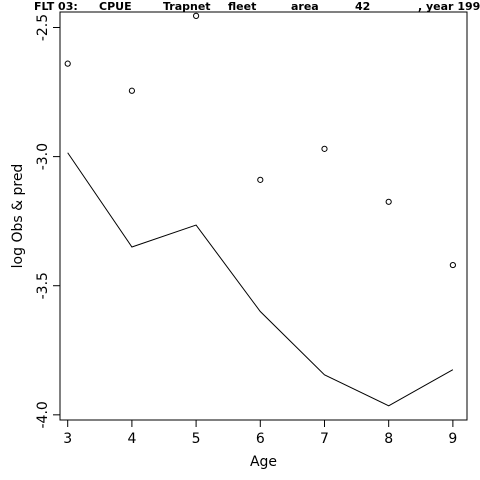  I want to click on title-part: fleet, so click(242, 6).